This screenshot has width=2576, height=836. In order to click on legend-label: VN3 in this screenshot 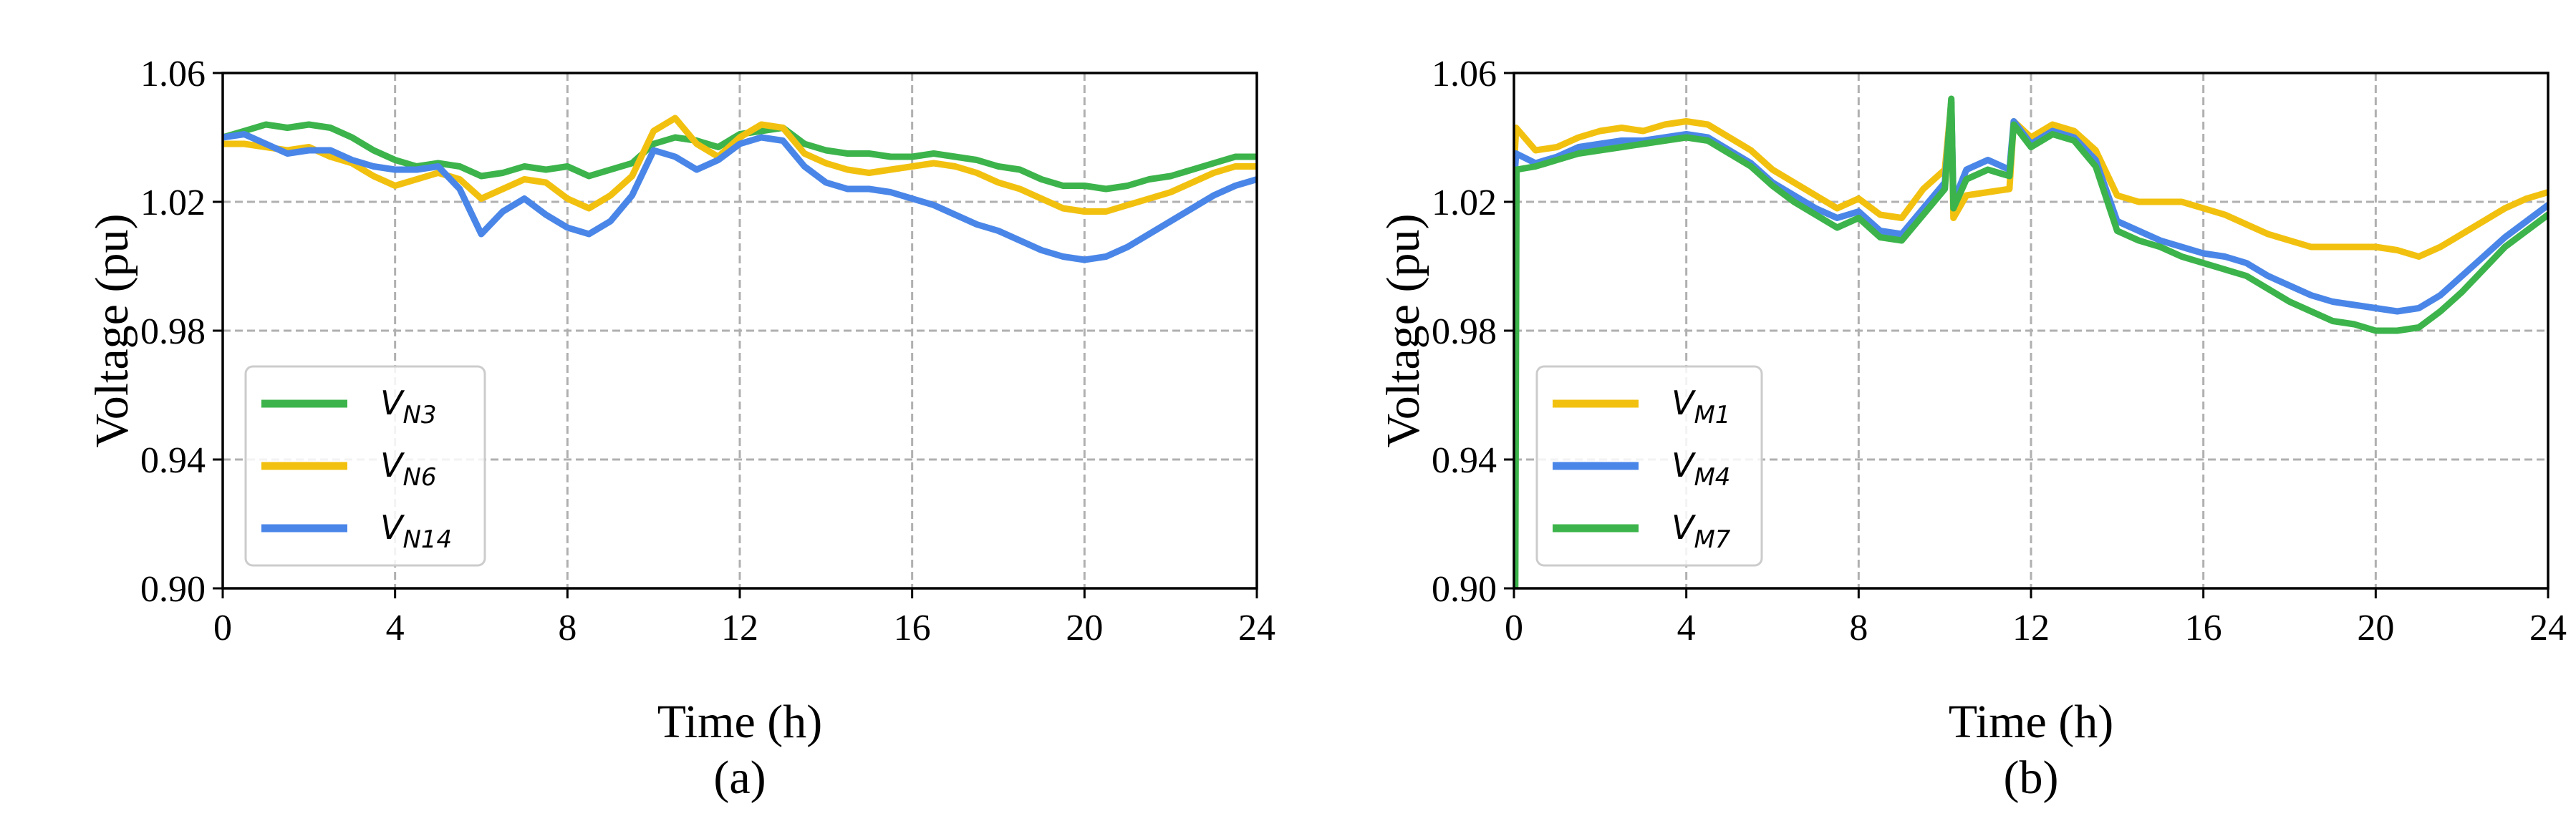, I will do `click(408, 406)`.